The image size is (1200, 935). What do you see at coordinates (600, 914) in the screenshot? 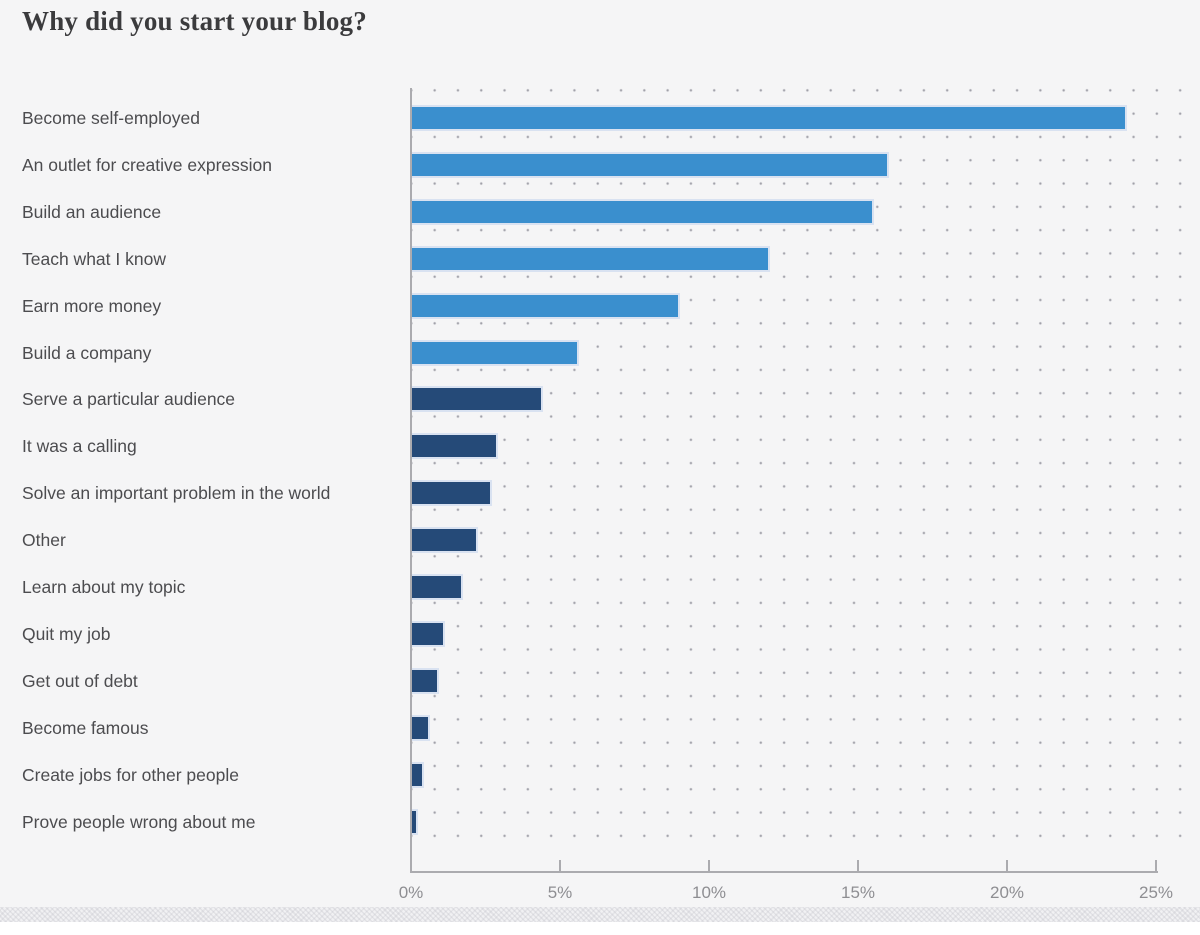
I see `bottom-texture-band` at bounding box center [600, 914].